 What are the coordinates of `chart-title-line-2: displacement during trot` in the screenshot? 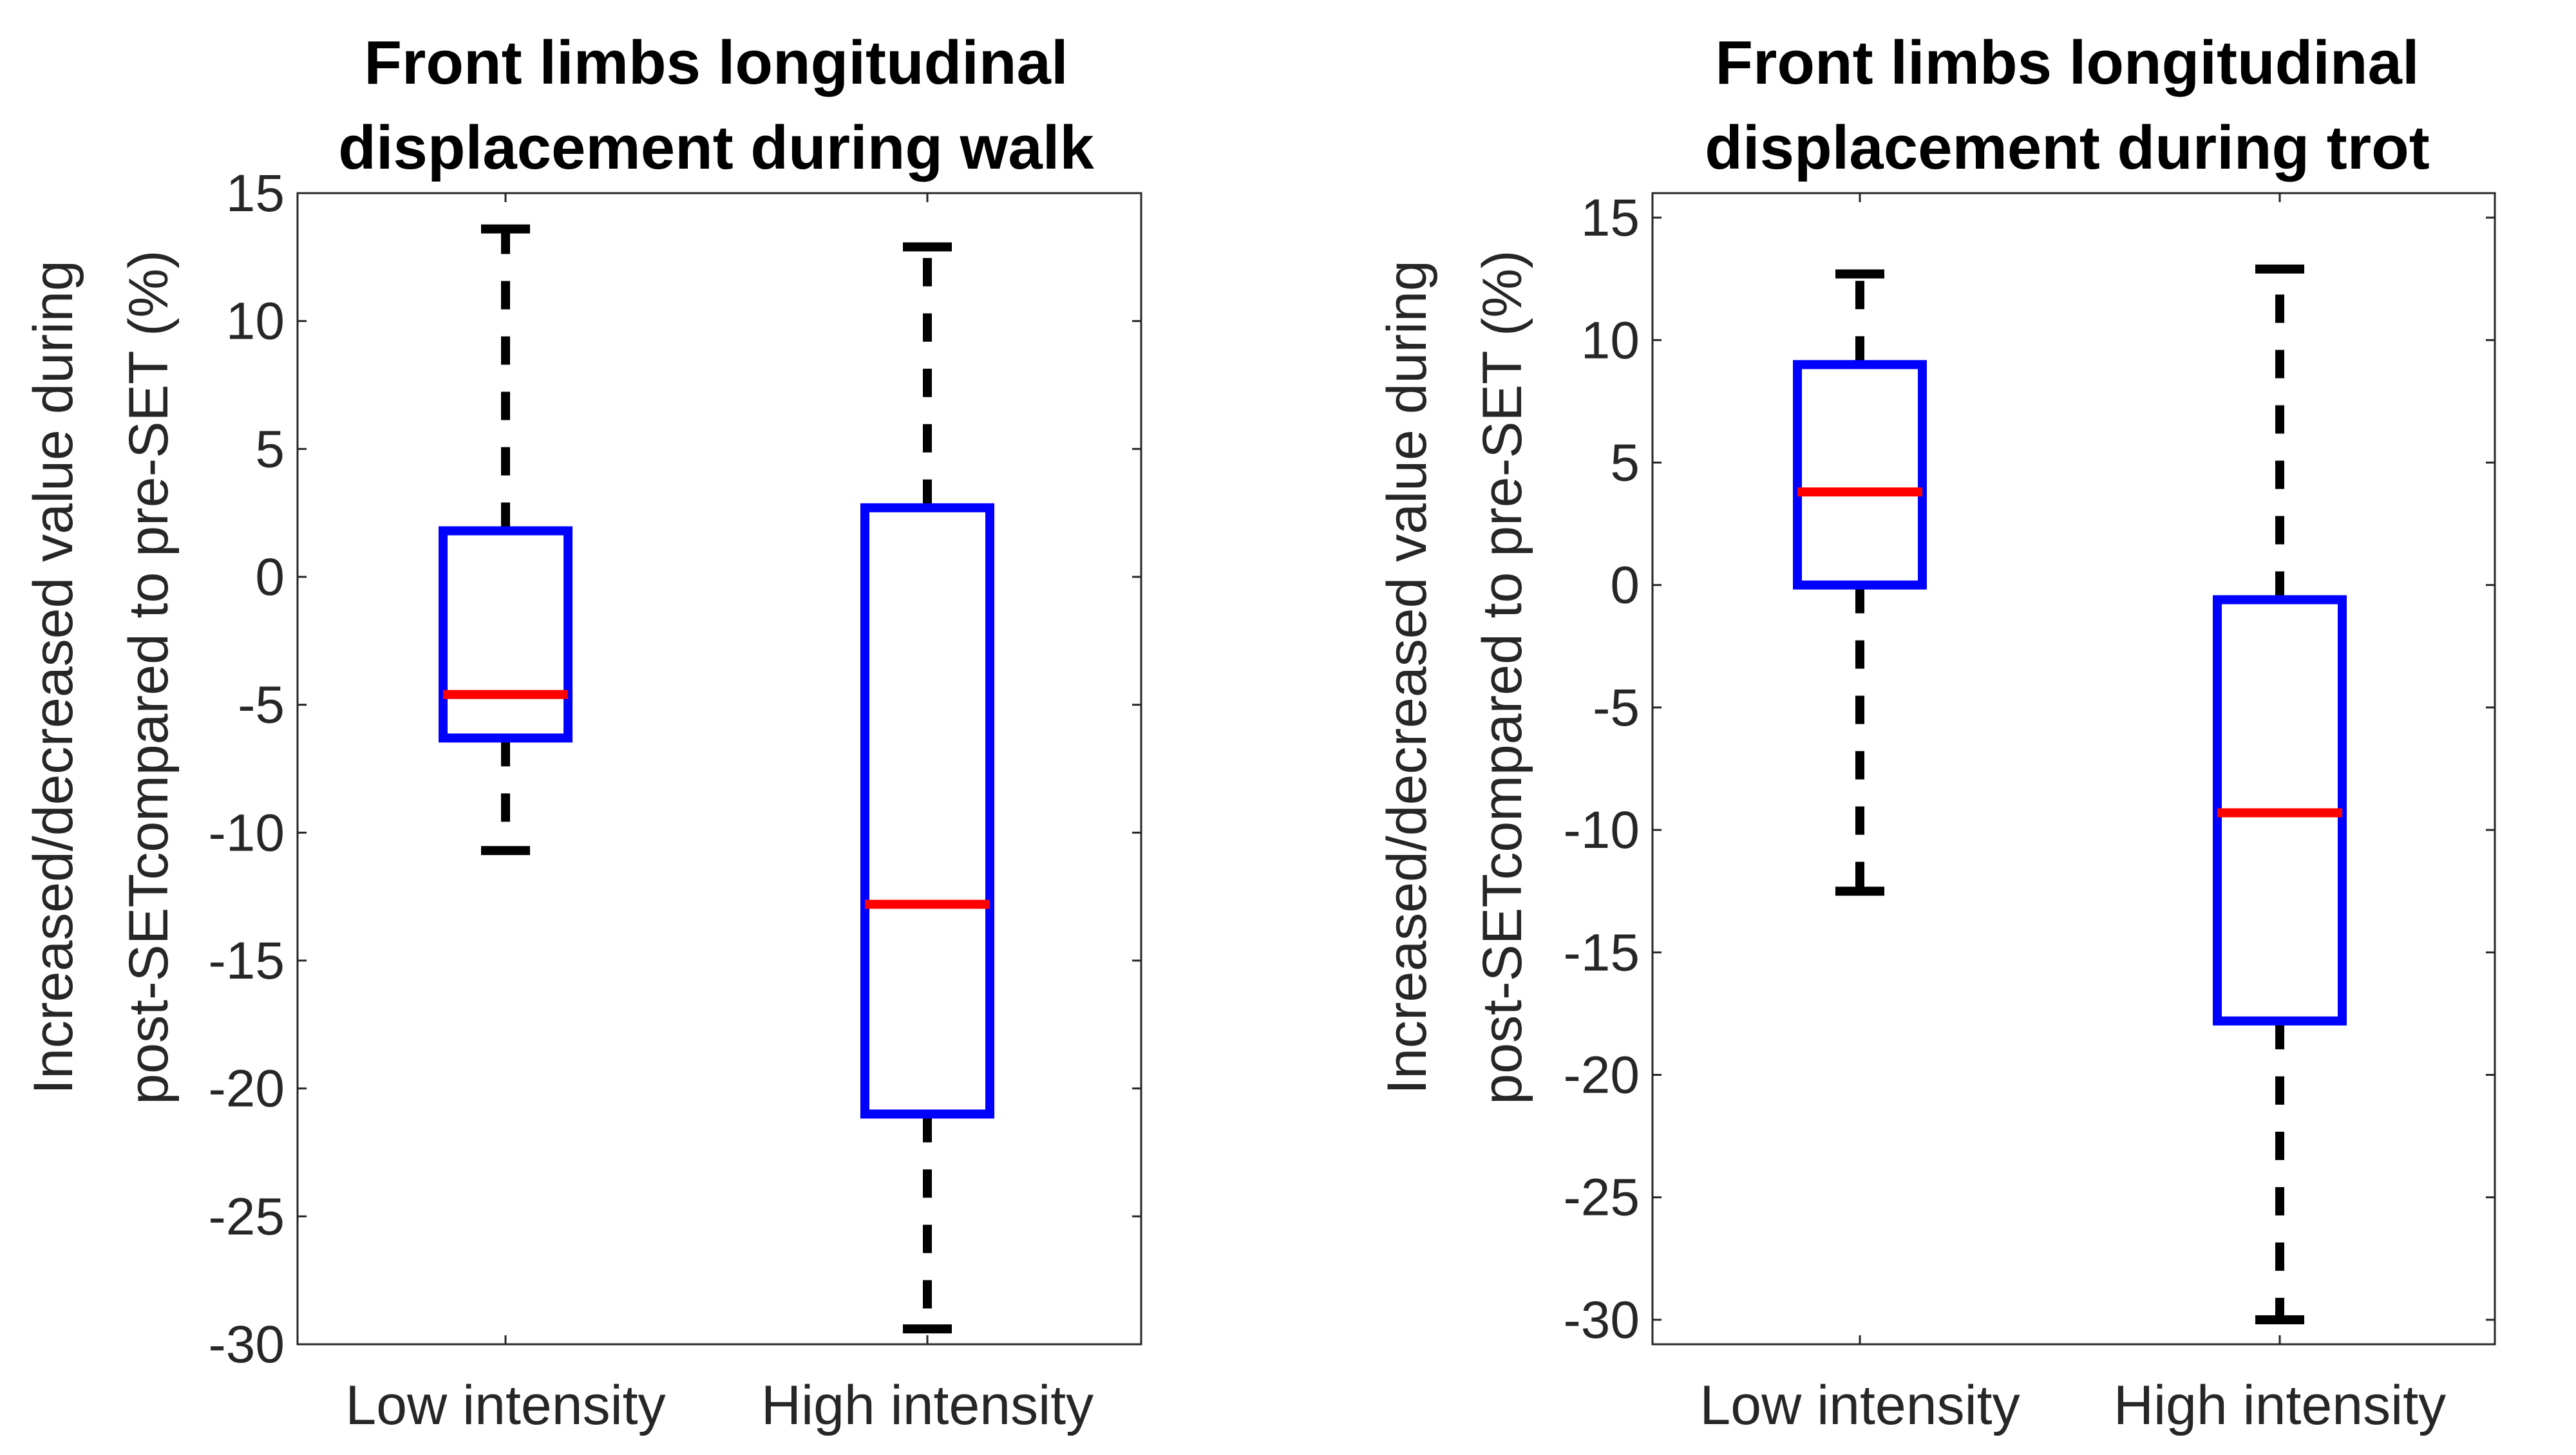 It's located at (2067, 147).